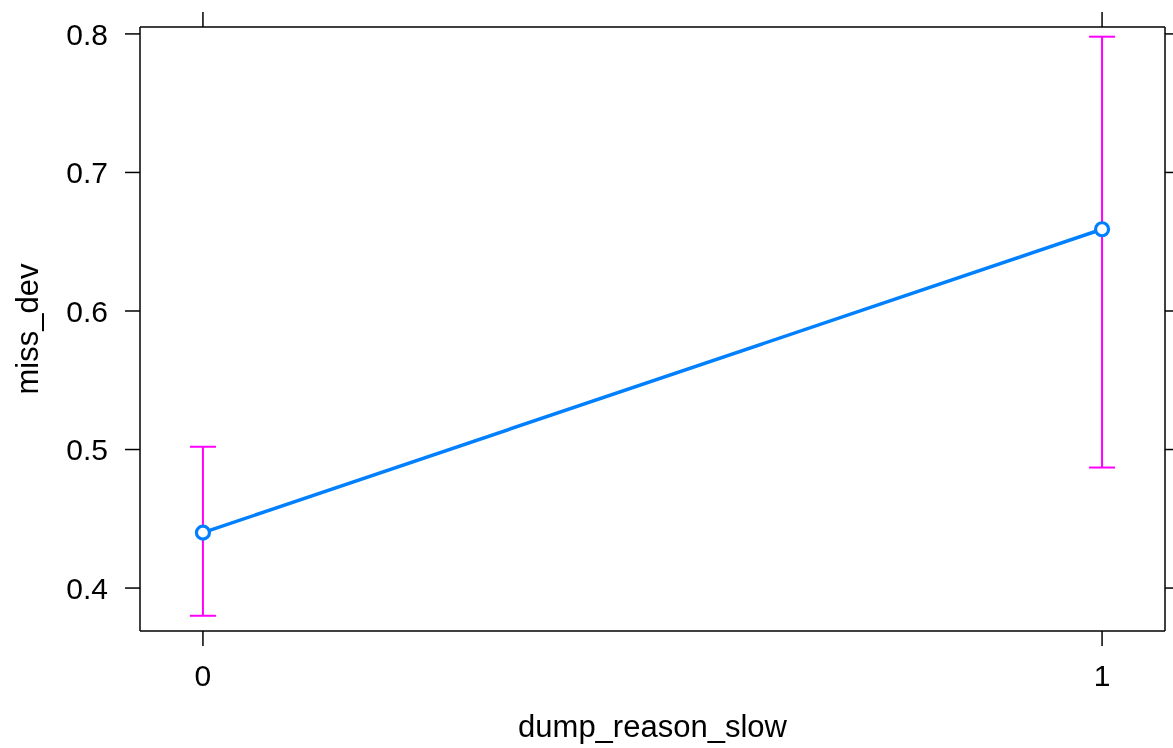 This screenshot has height=748, width=1173. What do you see at coordinates (203, 676) in the screenshot?
I see `x-tick-label: 0` at bounding box center [203, 676].